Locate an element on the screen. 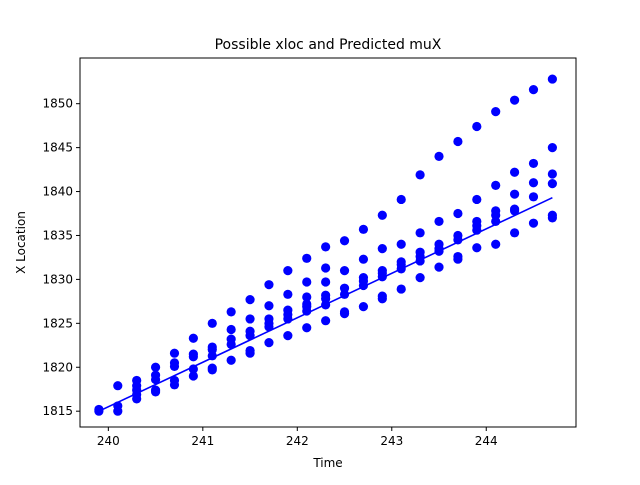 This screenshot has height=485, width=640. y-tick-label: 1840 is located at coordinates (57, 192).